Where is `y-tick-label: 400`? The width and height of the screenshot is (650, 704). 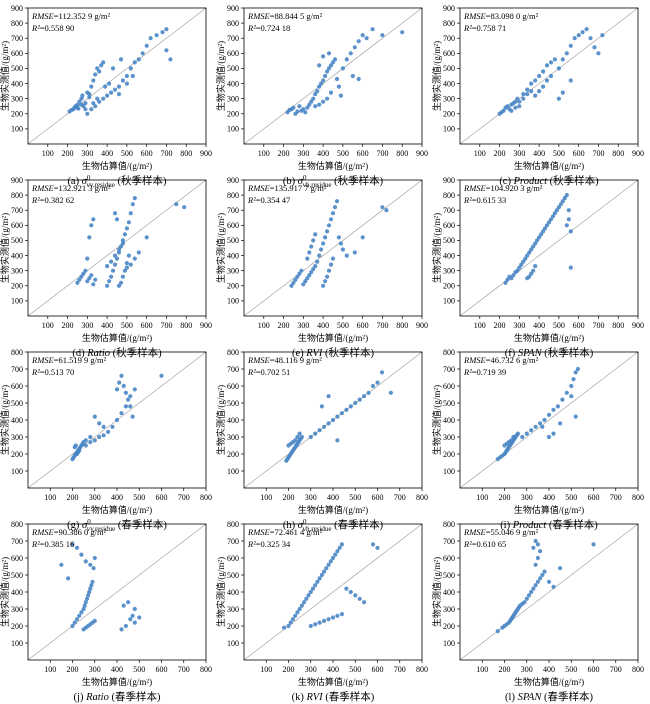
y-tick-label: 400 is located at coordinates (233, 83).